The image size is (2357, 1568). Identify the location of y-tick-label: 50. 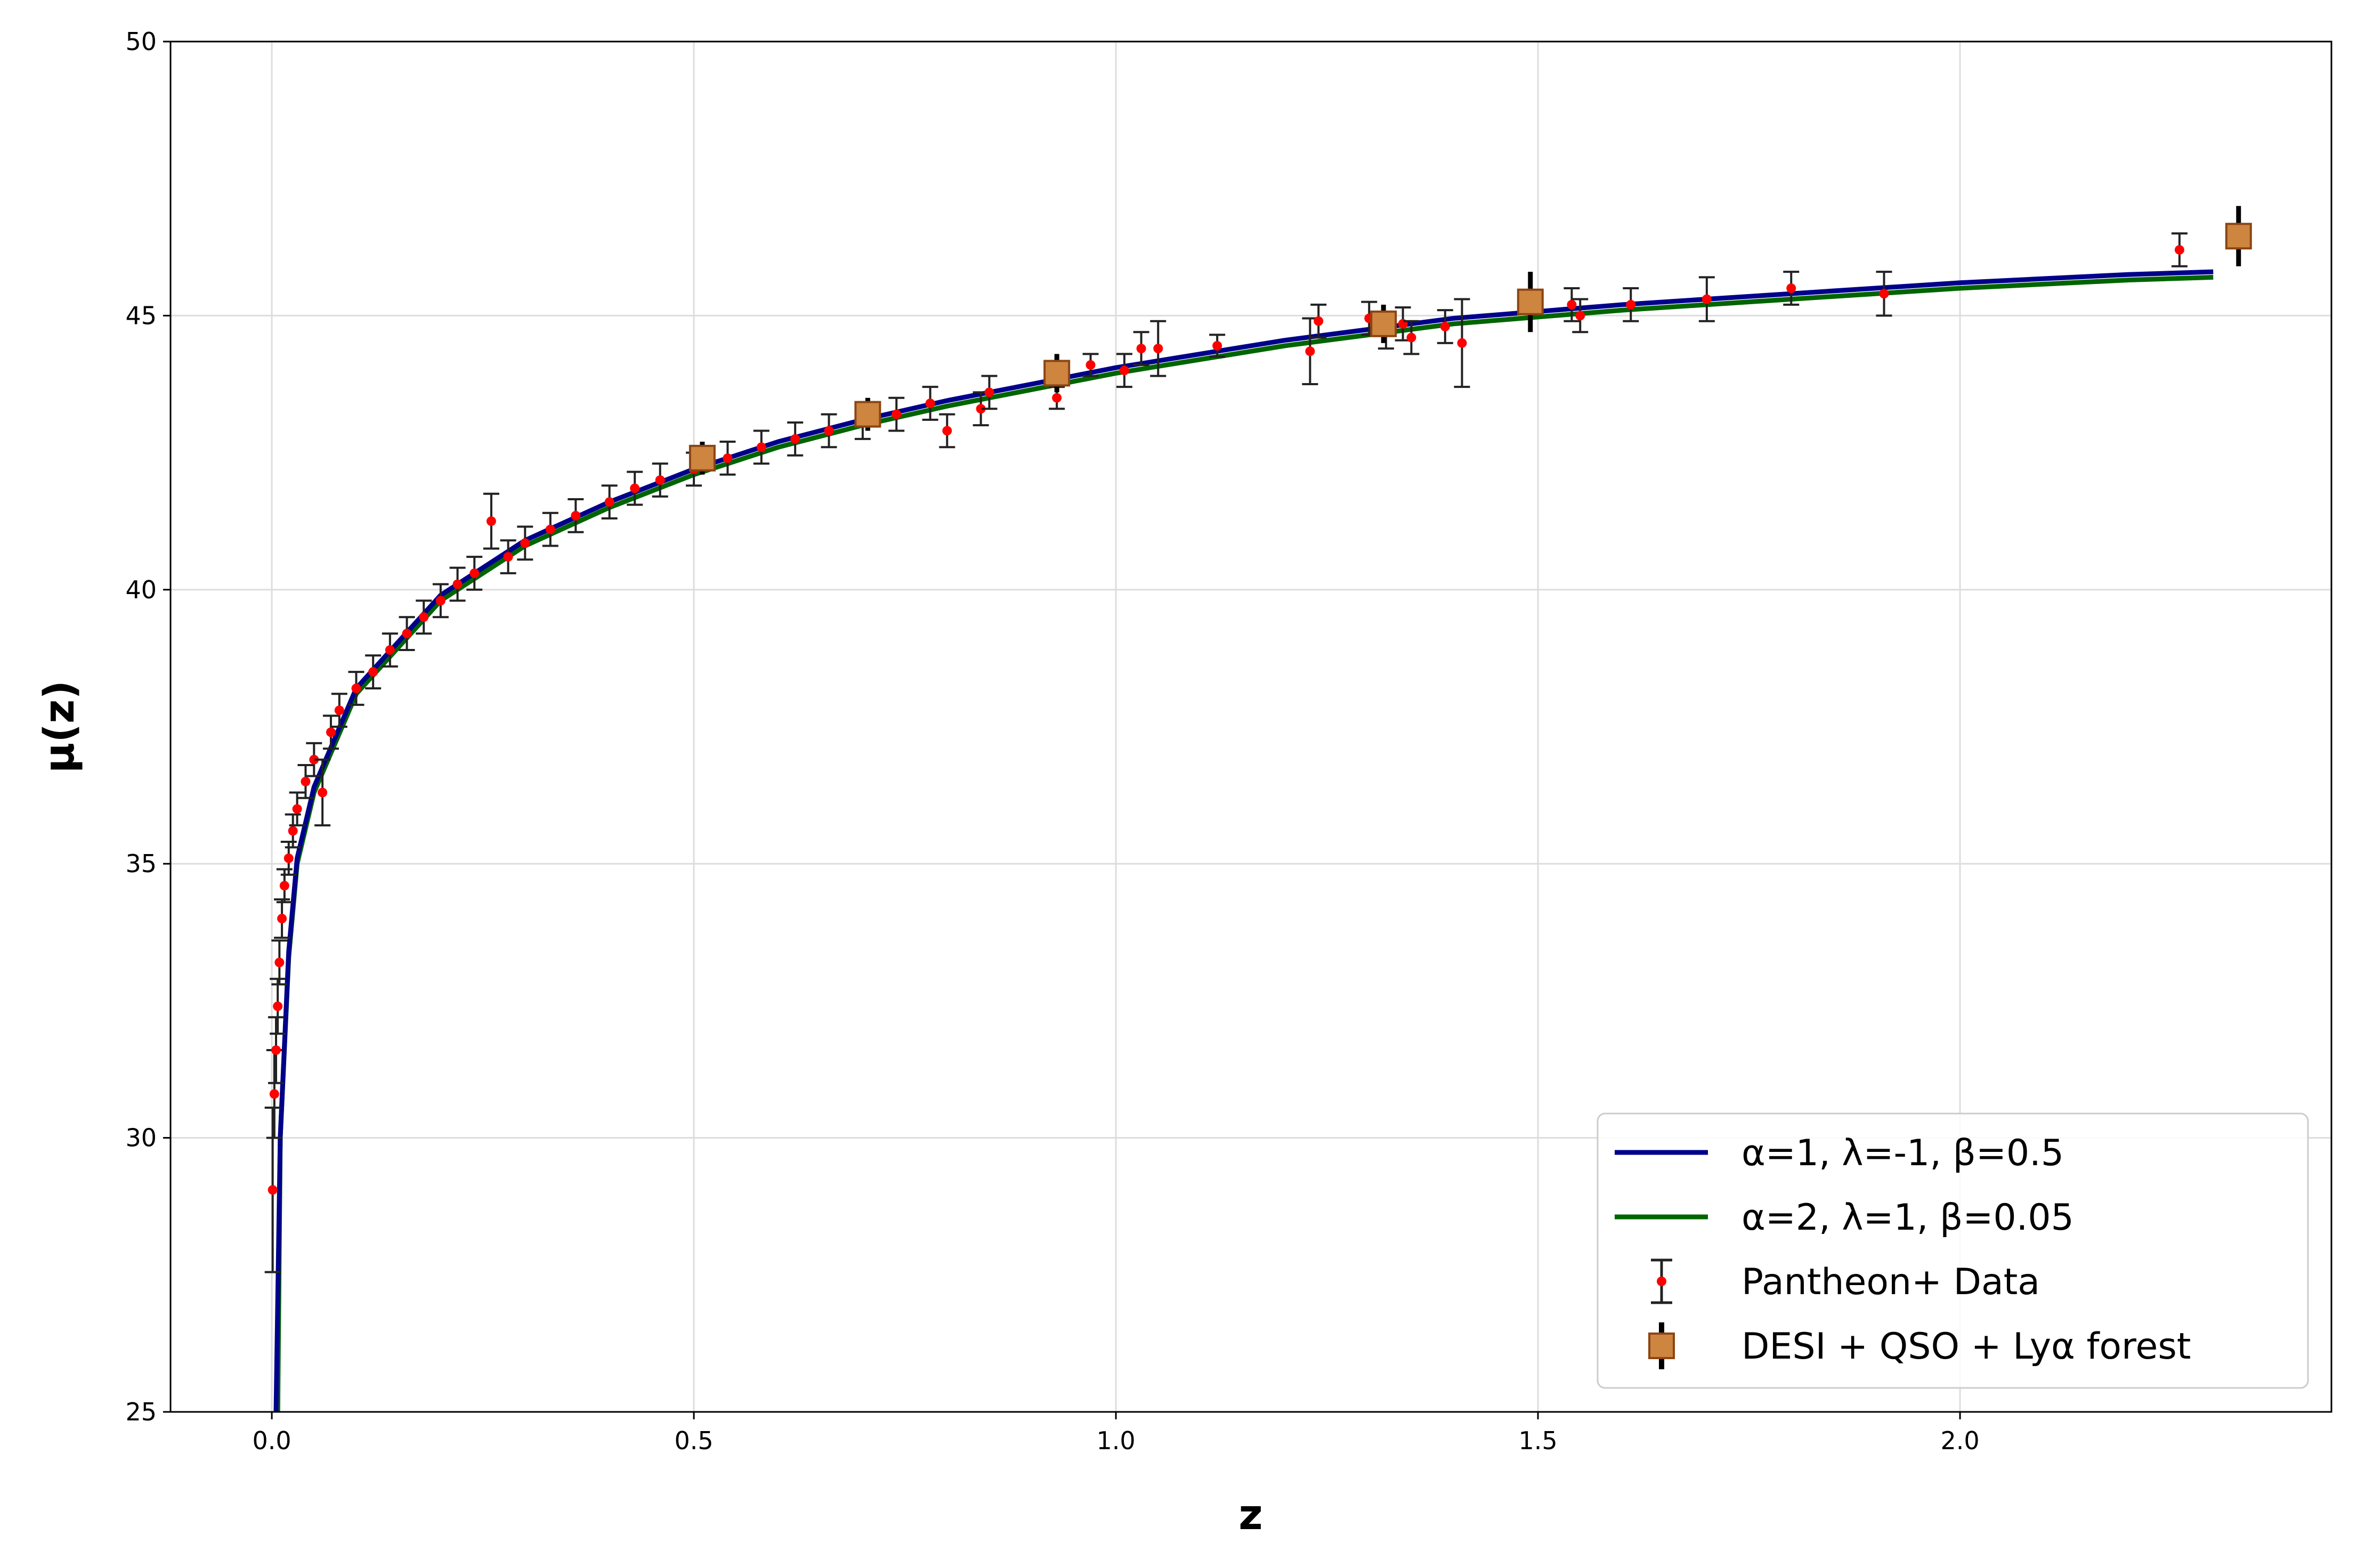
(141, 41).